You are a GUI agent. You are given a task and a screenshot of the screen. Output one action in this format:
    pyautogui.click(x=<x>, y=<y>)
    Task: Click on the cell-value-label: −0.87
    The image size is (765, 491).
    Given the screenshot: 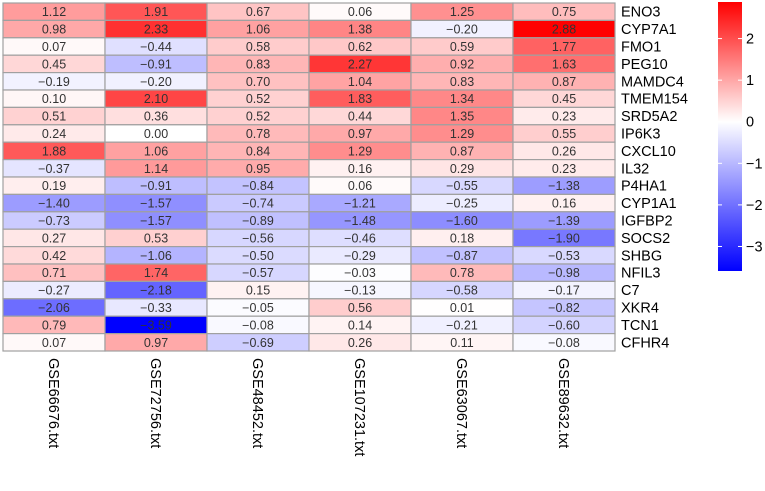 What is the action you would take?
    pyautogui.click(x=462, y=256)
    